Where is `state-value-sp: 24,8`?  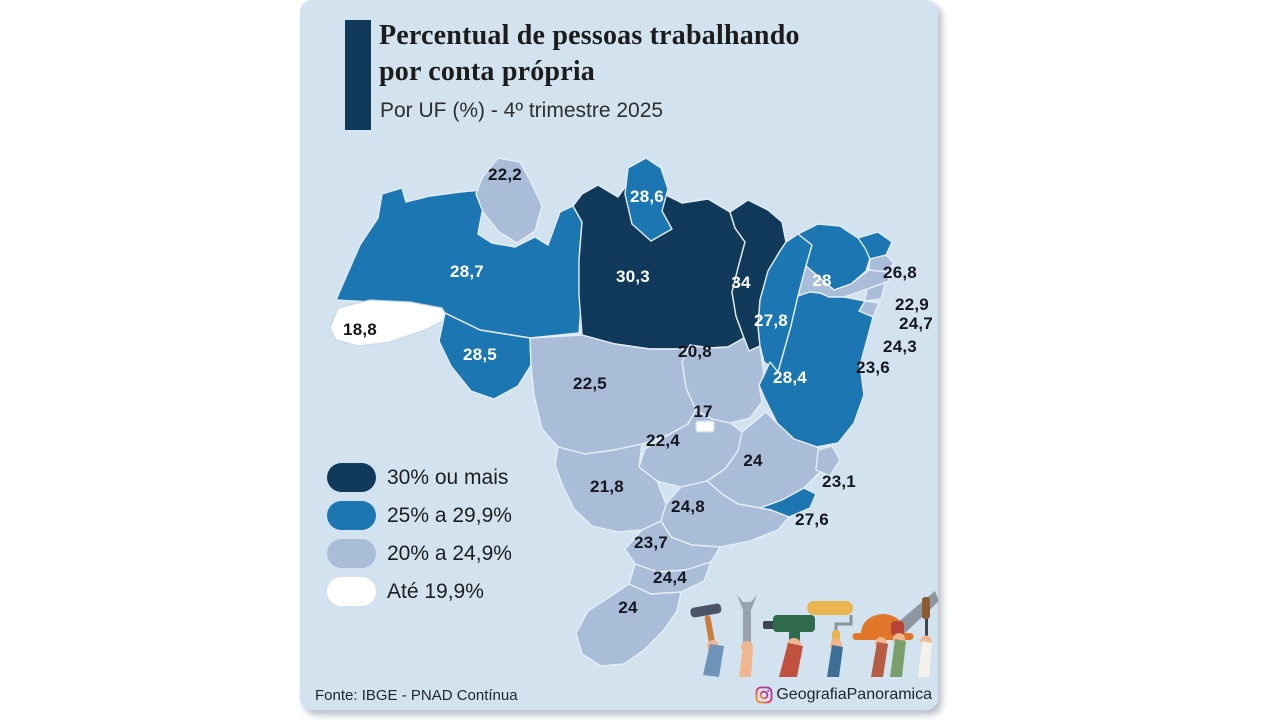 state-value-sp: 24,8 is located at coordinates (688, 506).